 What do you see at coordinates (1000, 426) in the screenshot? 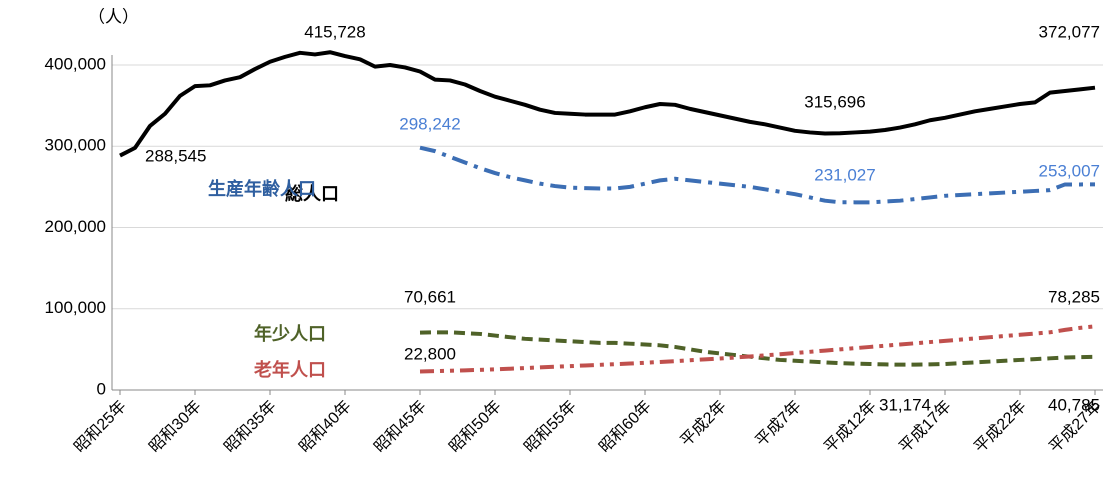
I see `x-tick-label: 平成22年` at bounding box center [1000, 426].